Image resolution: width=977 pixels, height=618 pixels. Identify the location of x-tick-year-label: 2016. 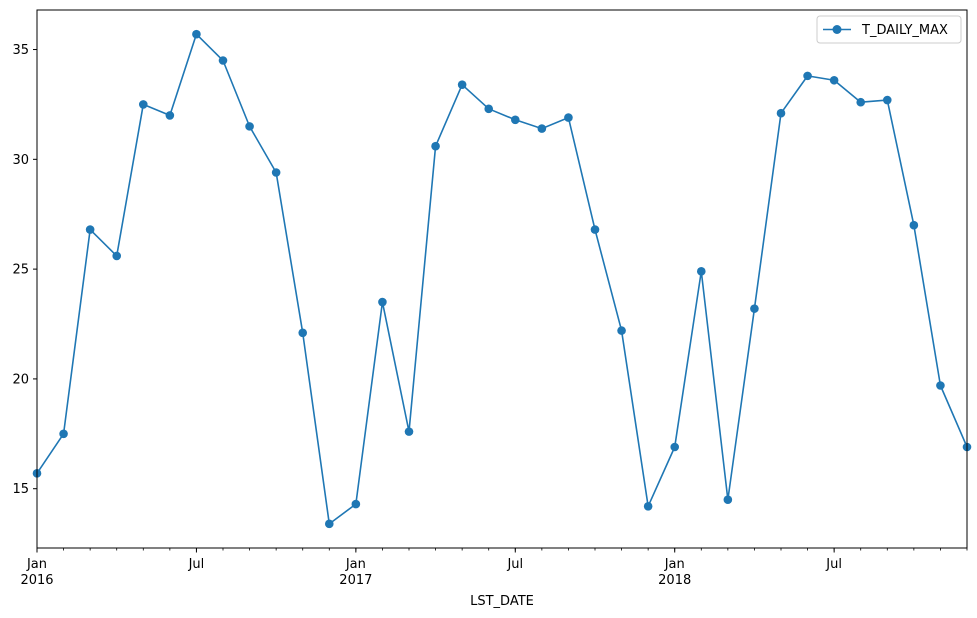
(36, 580).